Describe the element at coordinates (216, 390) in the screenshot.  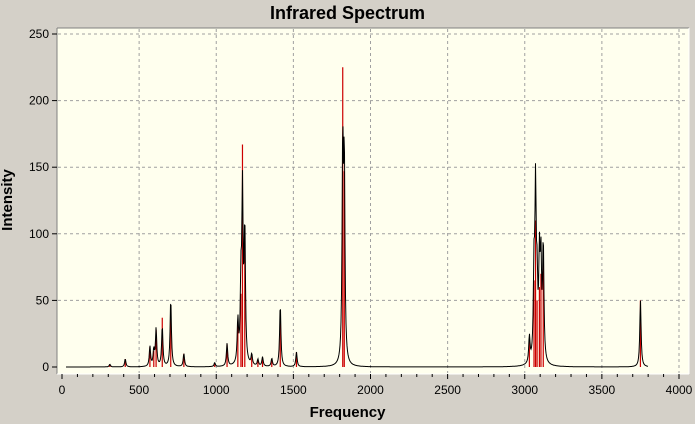
I see `x-tick-label: 1000` at that location.